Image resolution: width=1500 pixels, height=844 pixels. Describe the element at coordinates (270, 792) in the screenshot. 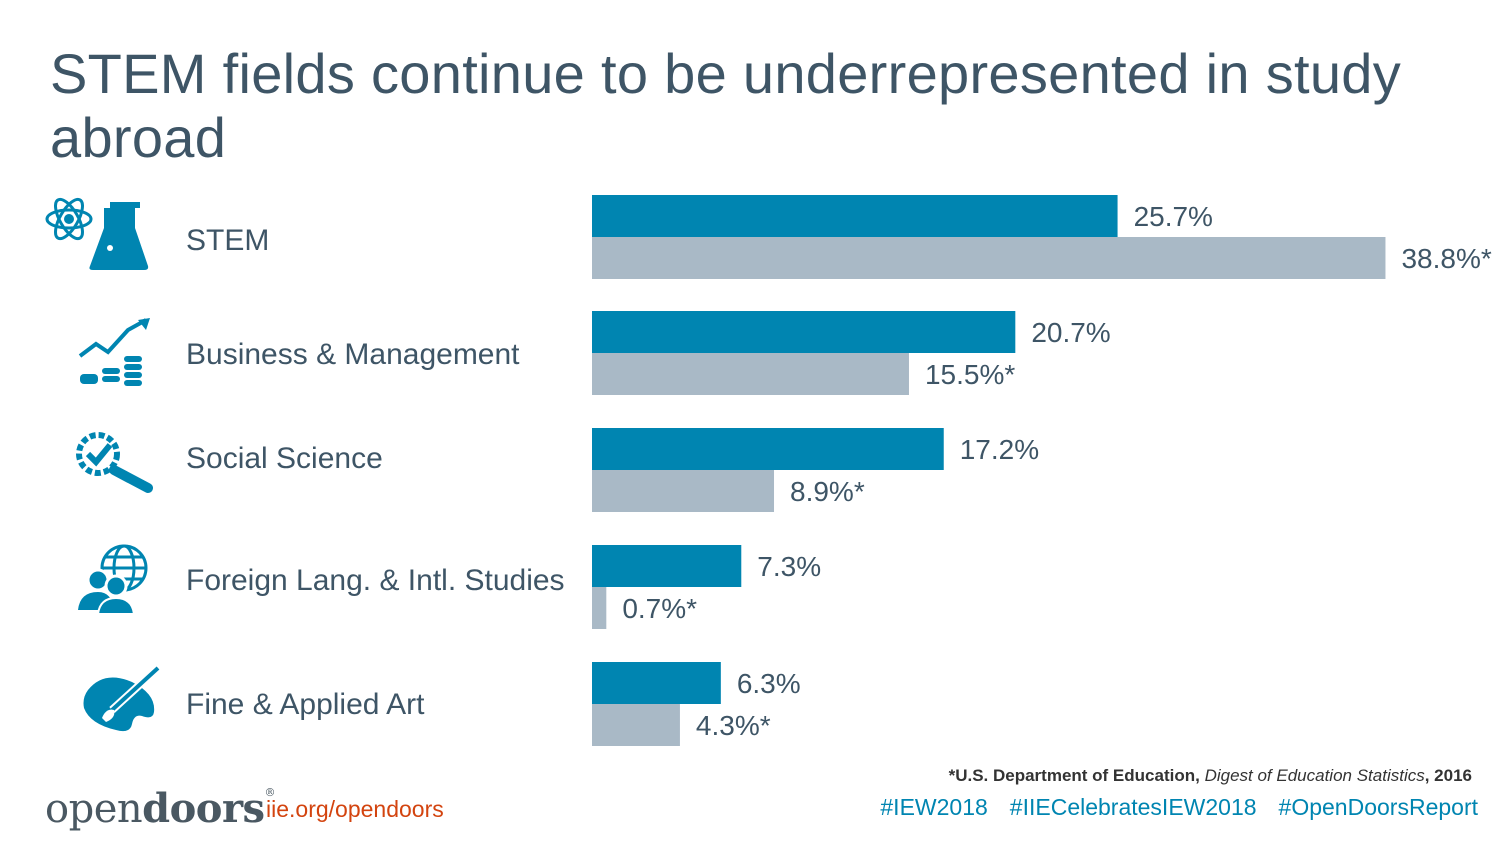

I see `logo-mark: ®` at that location.